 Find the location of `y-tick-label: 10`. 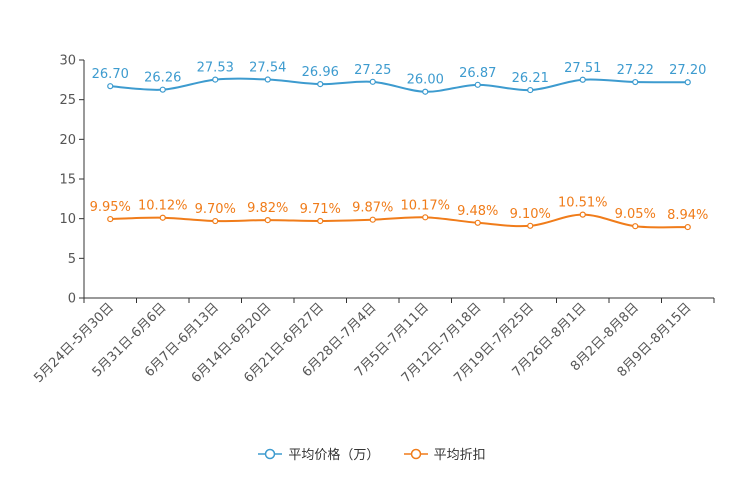

y-tick-label: 10 is located at coordinates (67, 219).